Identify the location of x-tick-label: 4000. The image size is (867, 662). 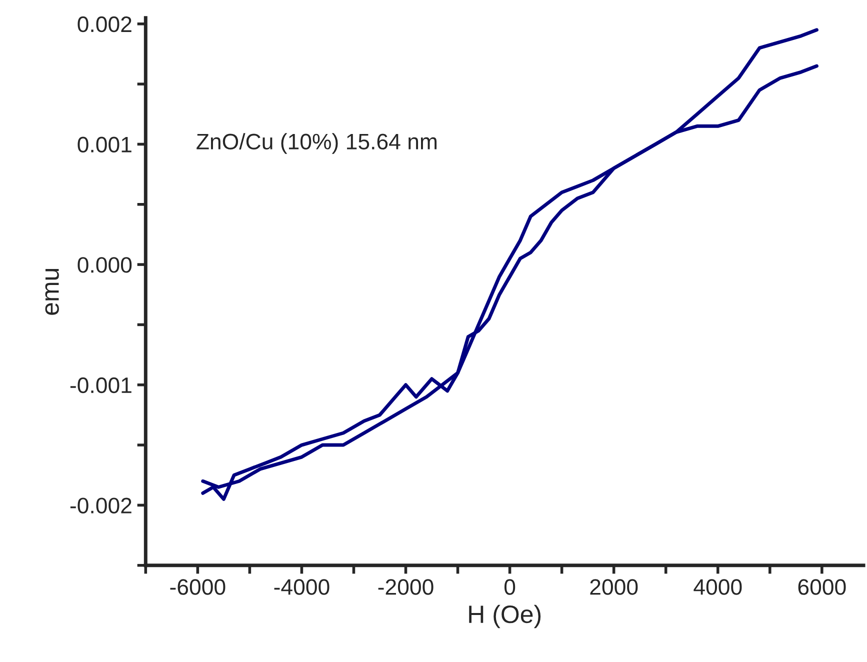
(718, 587).